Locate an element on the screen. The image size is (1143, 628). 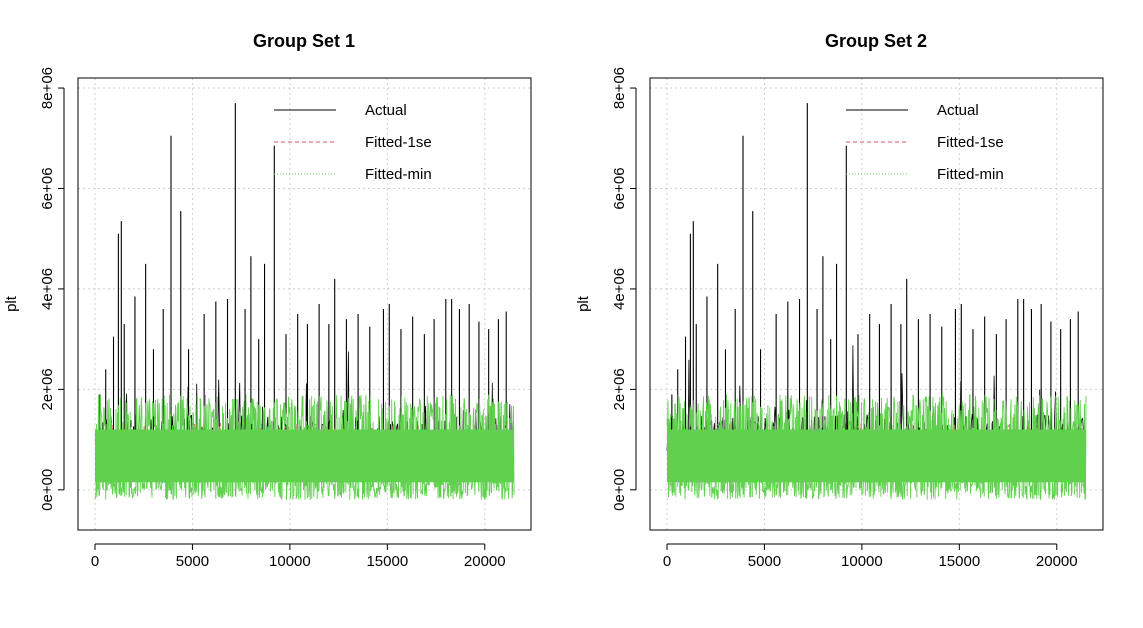
chart-title: Group Set 1 is located at coordinates (304, 41).